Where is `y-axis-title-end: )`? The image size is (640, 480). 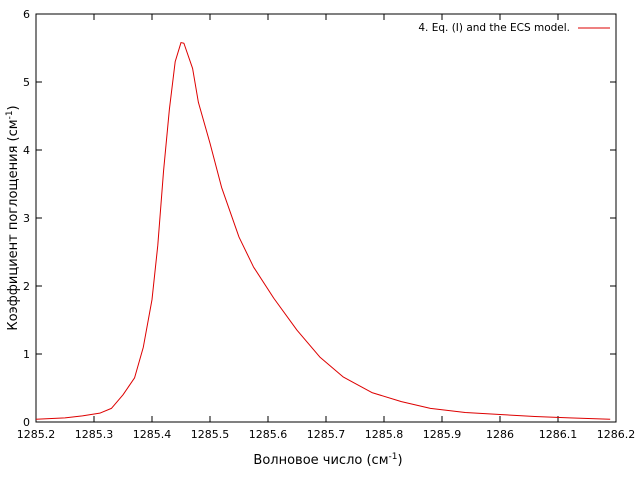 y-axis-title-end: ) is located at coordinates (13, 107).